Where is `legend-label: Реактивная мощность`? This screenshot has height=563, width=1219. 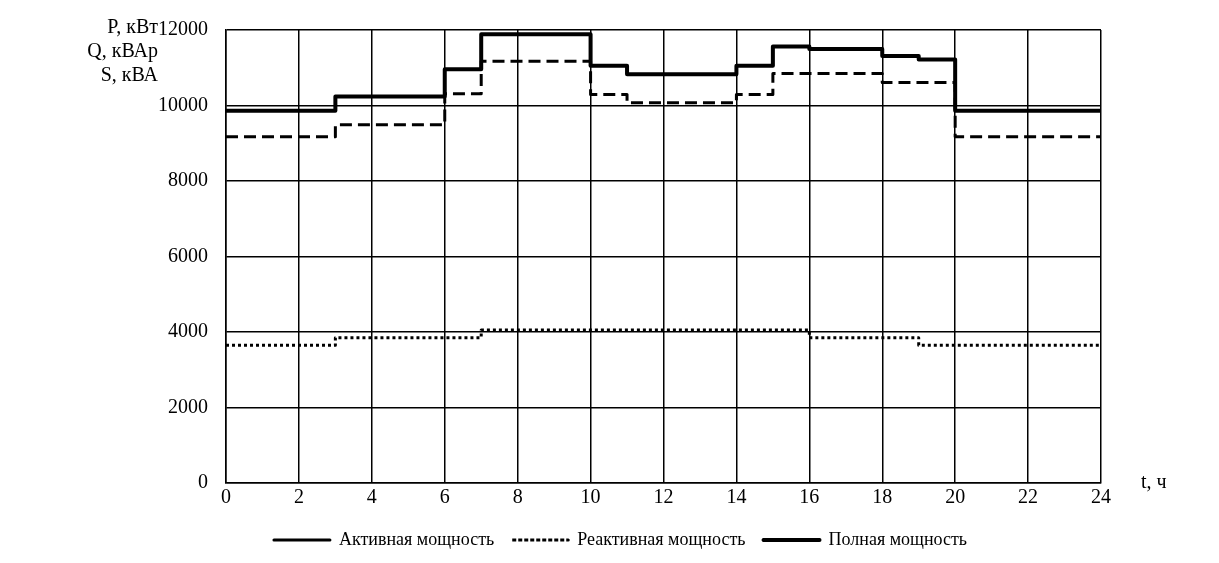
legend-label: Реактивная мощность is located at coordinates (661, 538).